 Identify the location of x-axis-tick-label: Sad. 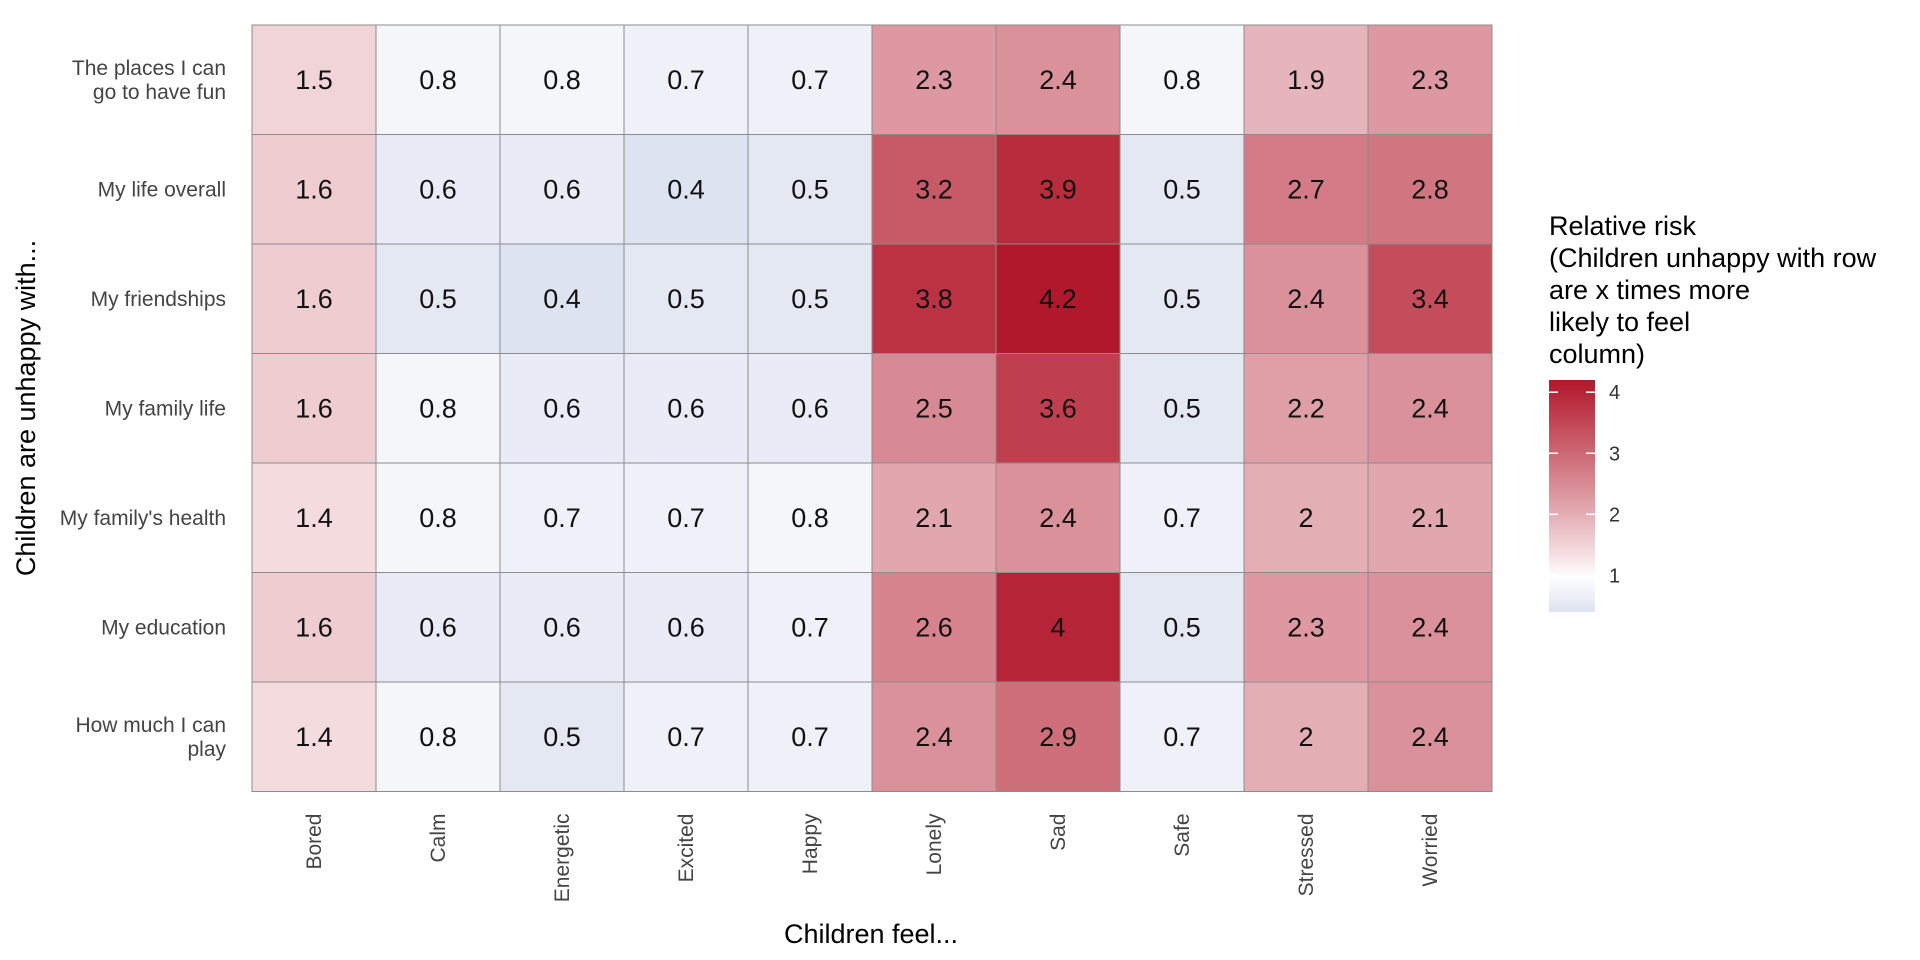
(1058, 832).